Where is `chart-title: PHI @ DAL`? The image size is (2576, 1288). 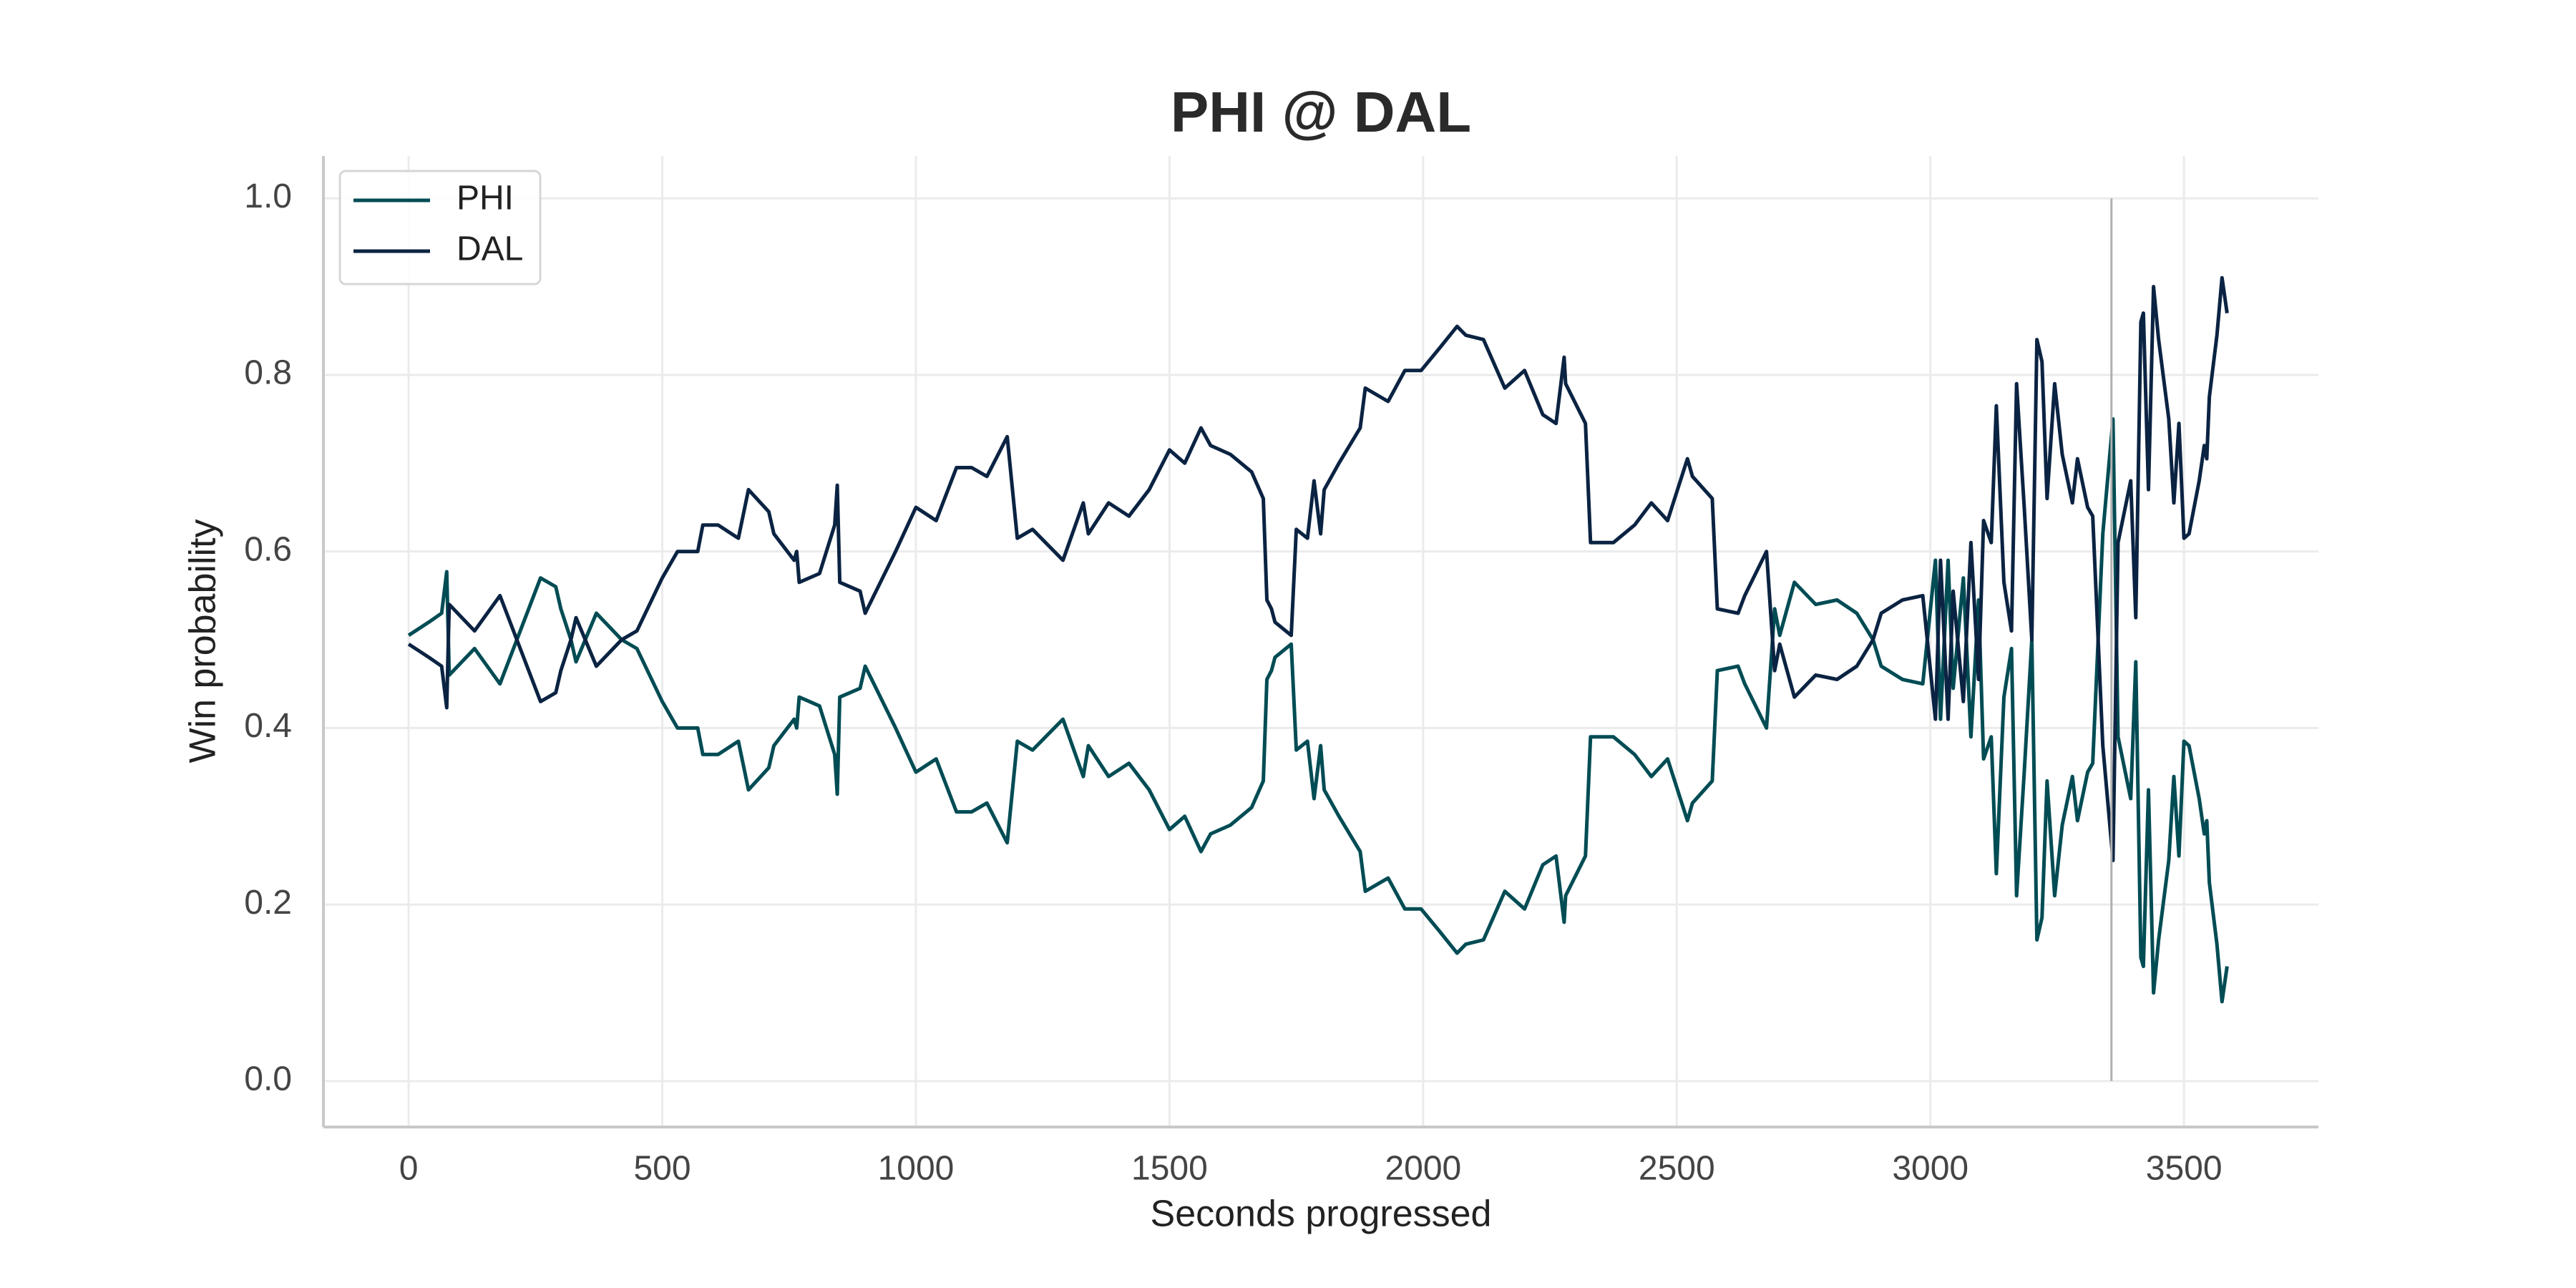 chart-title: PHI @ DAL is located at coordinates (1321, 112).